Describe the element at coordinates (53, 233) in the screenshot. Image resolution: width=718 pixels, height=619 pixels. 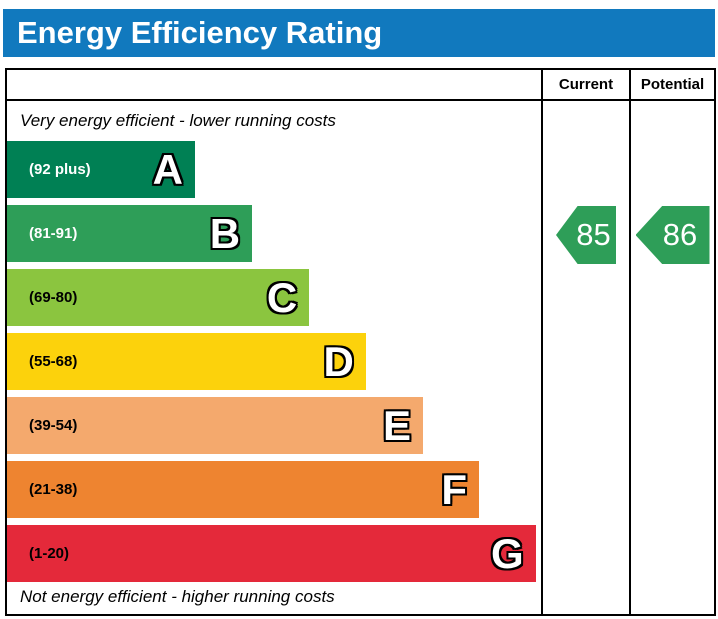
I see `band-b-range: (81-91)` at that location.